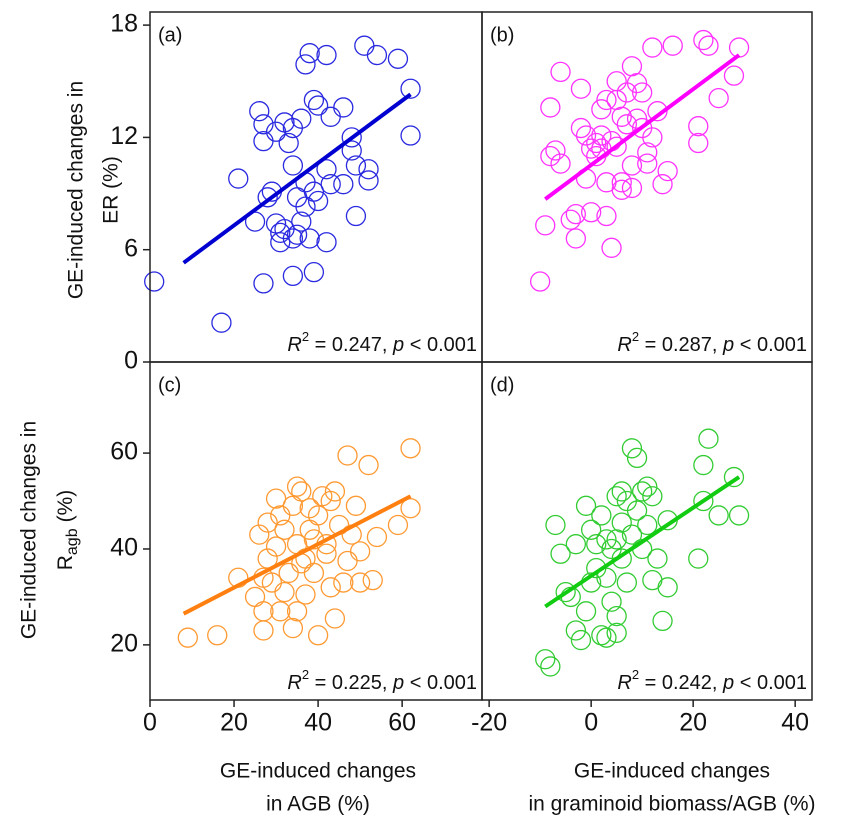 Image resolution: width=843 pixels, height=825 pixels. Describe the element at coordinates (297, 178) in the screenshot. I see `fit-line` at that location.